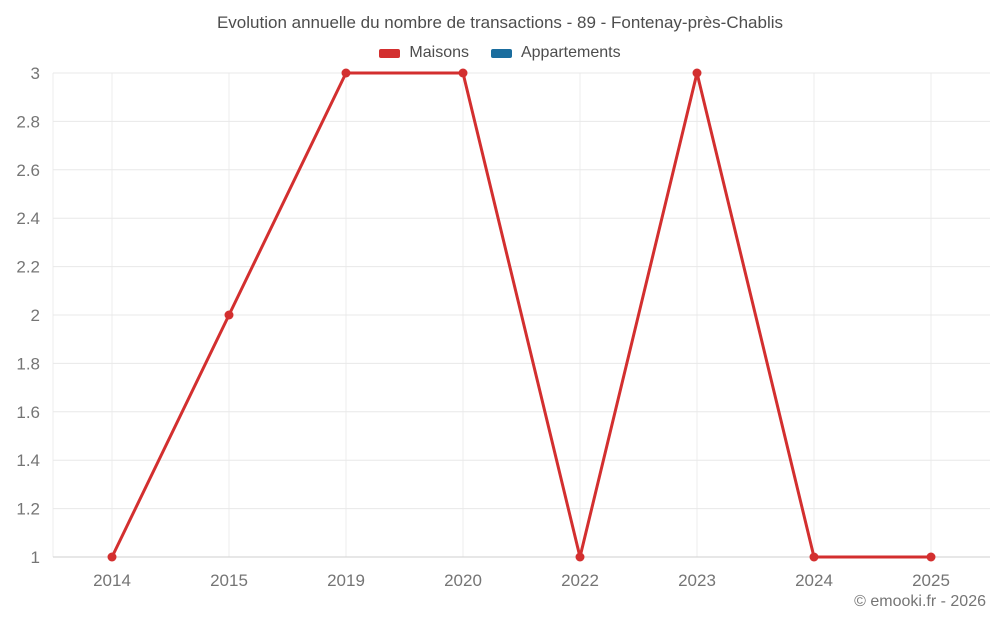 This screenshot has height=625, width=1000. I want to click on x-tick-label: 2014, so click(112, 580).